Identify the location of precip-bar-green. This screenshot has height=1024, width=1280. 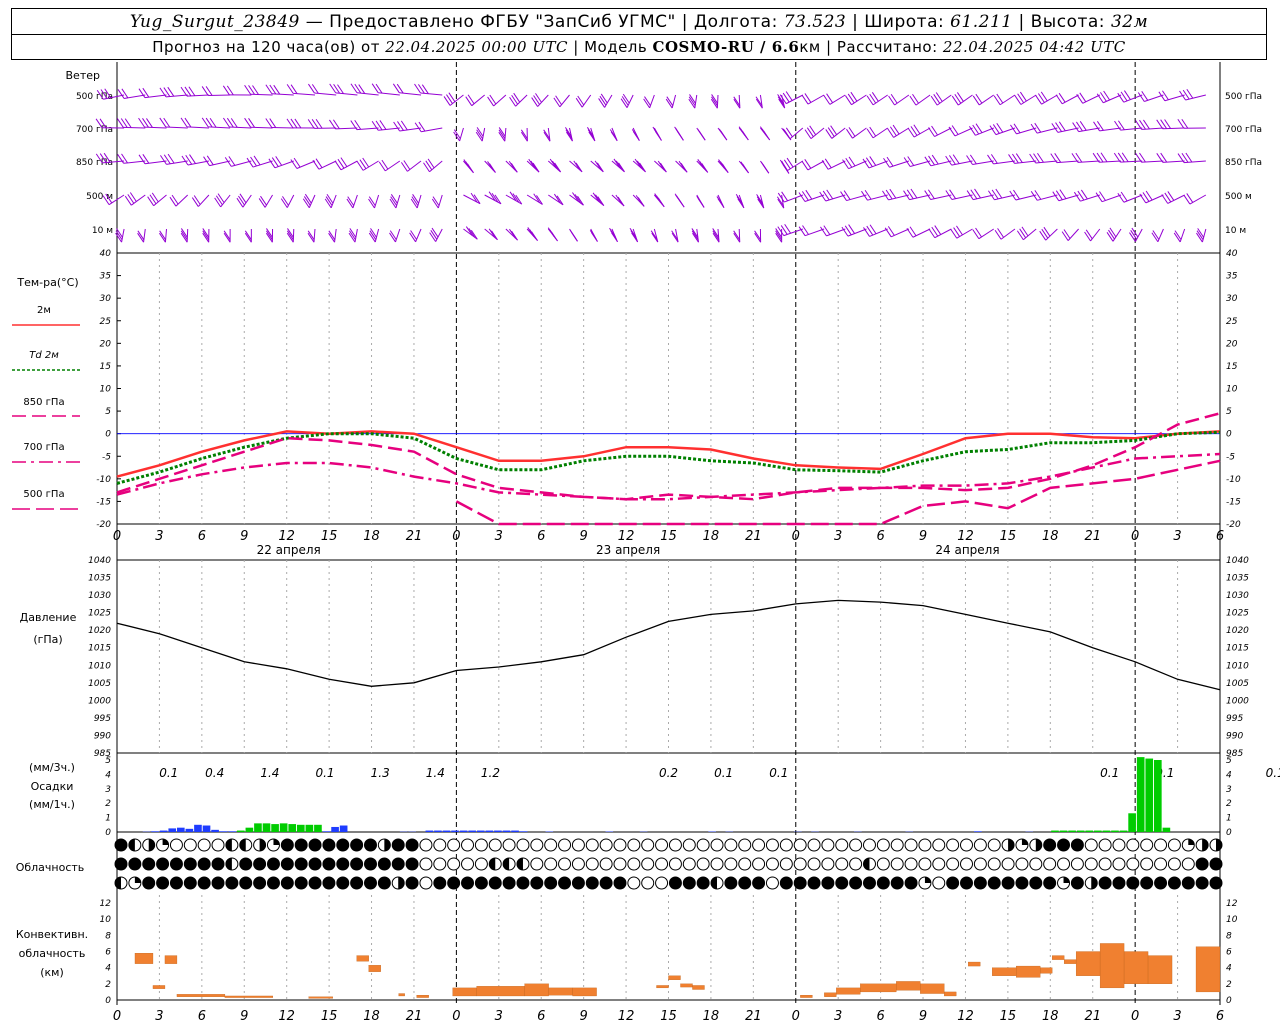
(292, 828).